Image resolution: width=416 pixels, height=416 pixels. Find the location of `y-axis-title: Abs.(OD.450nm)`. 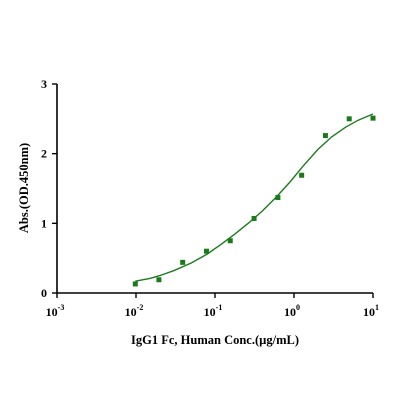

y-axis-title: Abs.(OD.450nm) is located at coordinates (24, 188).